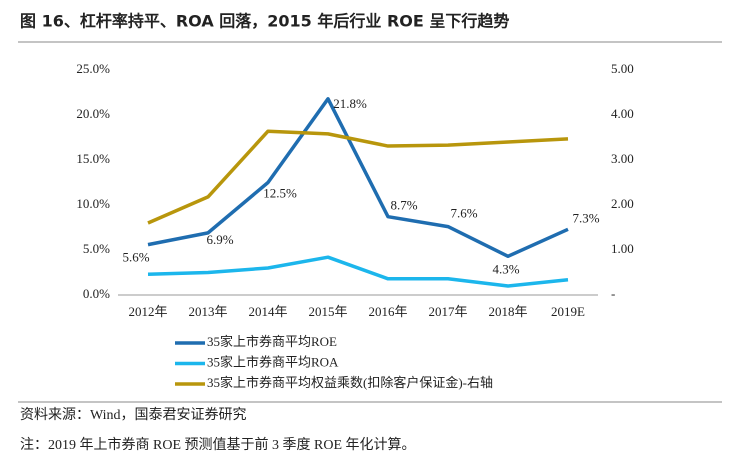 This screenshot has width=732, height=473. I want to click on y-tick-label: 5.0%, so click(96, 248).